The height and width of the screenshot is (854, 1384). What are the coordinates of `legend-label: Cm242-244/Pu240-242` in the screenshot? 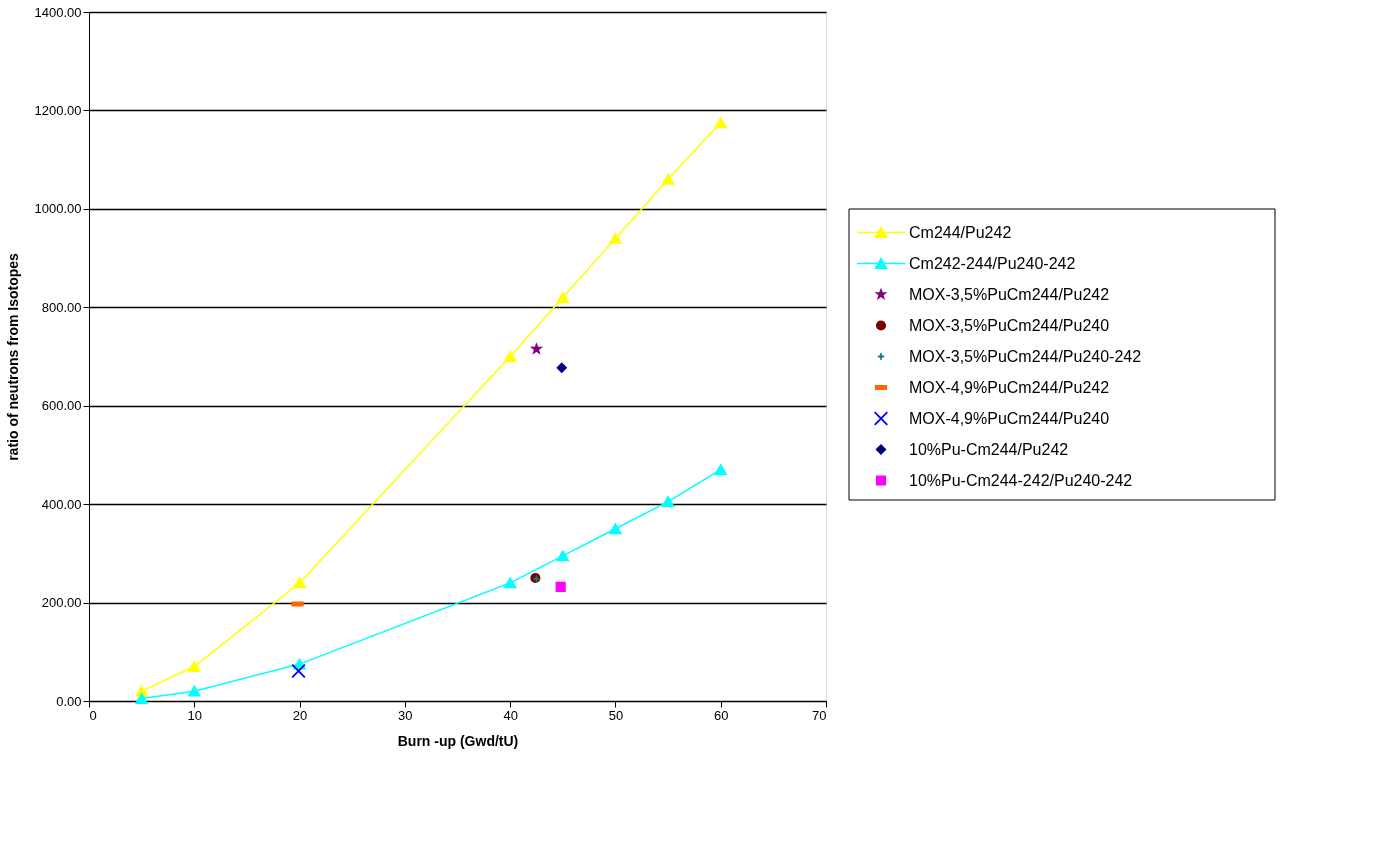 It's located at (992, 263).